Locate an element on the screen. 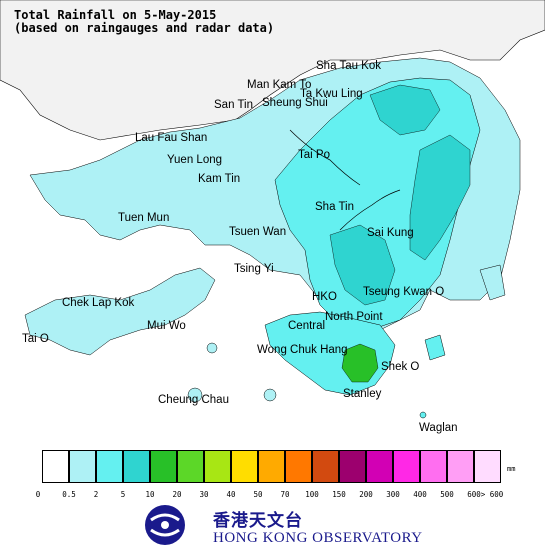 This screenshot has width=545, height=550. island-cheung-chau is located at coordinates (195, 395).